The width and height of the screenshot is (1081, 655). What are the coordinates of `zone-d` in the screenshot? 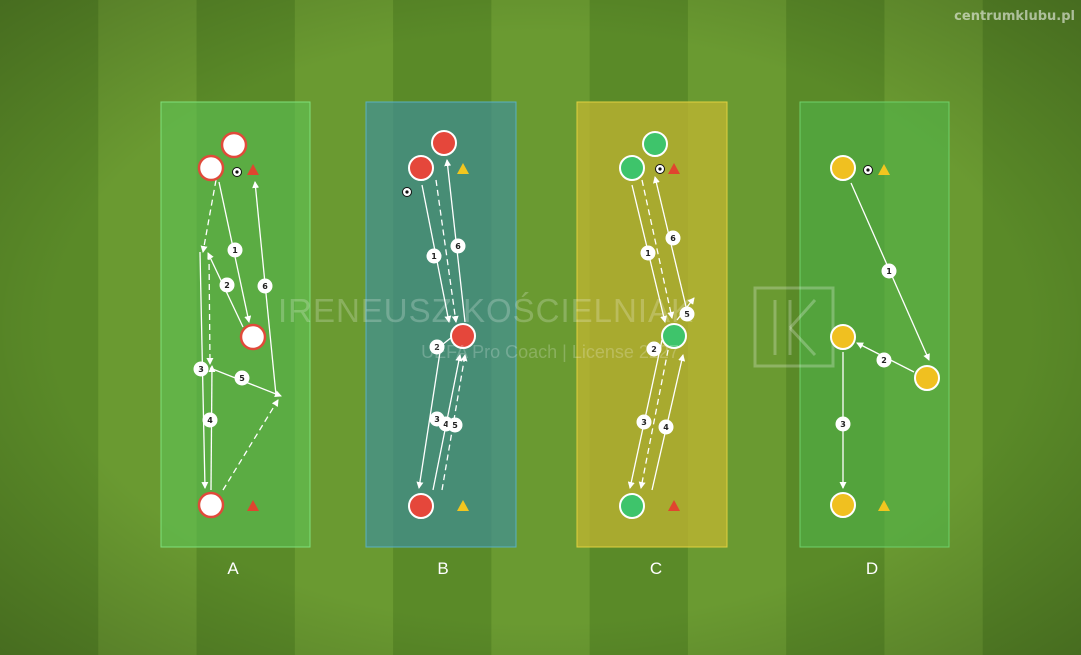 It's located at (874, 324).